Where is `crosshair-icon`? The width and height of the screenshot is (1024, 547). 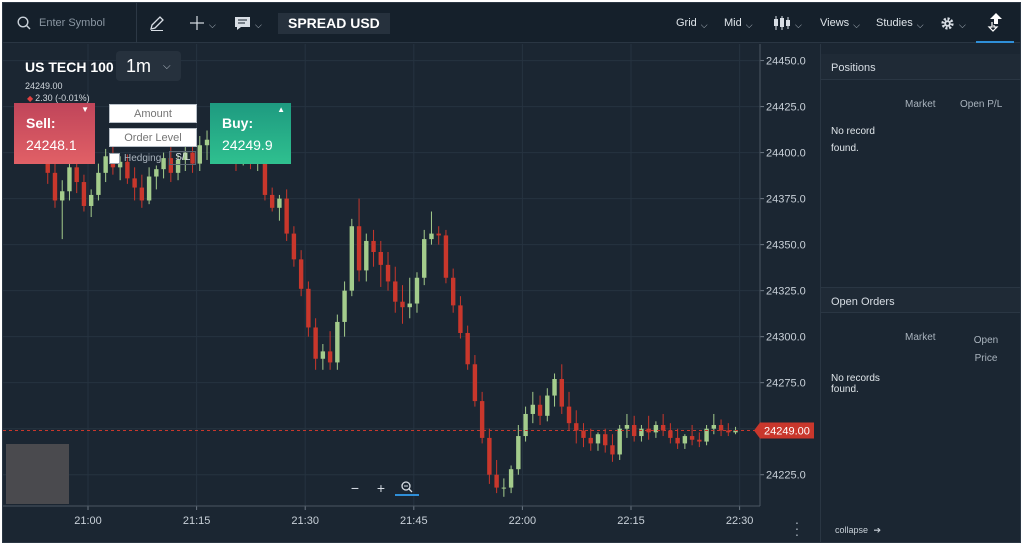
crosshair-icon is located at coordinates (197, 23).